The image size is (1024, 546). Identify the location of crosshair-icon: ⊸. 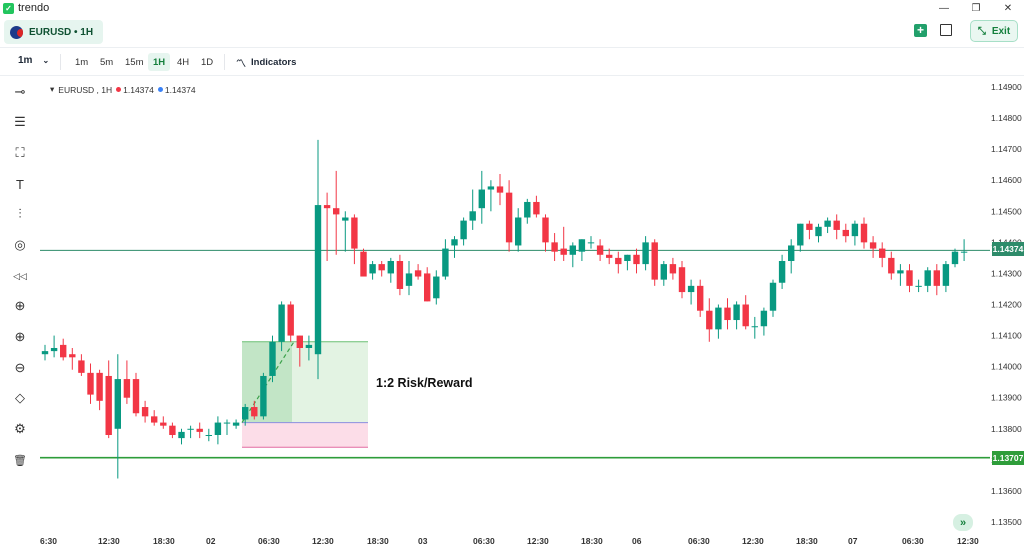
(20, 91).